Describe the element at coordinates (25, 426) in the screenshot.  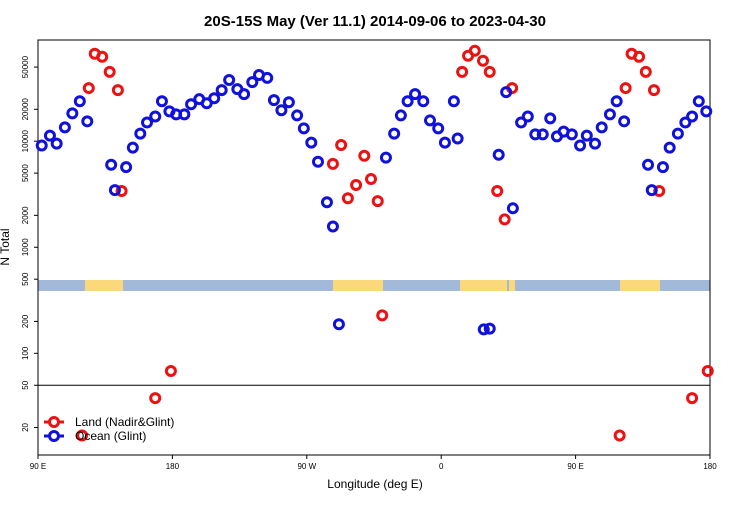
I see `y-tick-label: 20` at that location.